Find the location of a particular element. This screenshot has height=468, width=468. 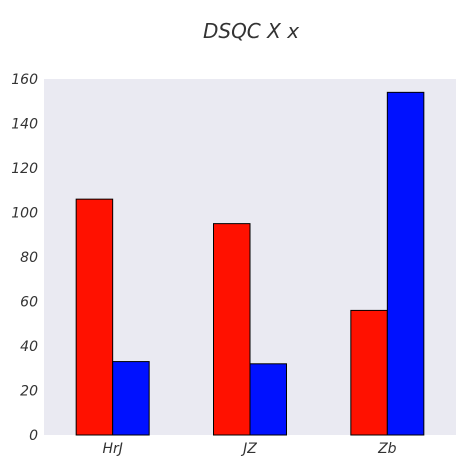

chart-title: DSQC X x is located at coordinates (251, 31).